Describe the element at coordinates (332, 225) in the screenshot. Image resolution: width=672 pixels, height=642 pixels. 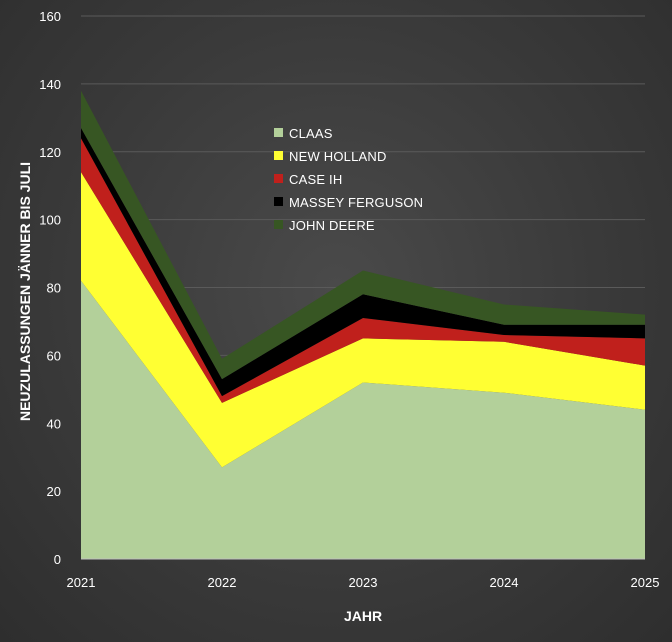
I see `legend-label: JOHN DEERE` at that location.